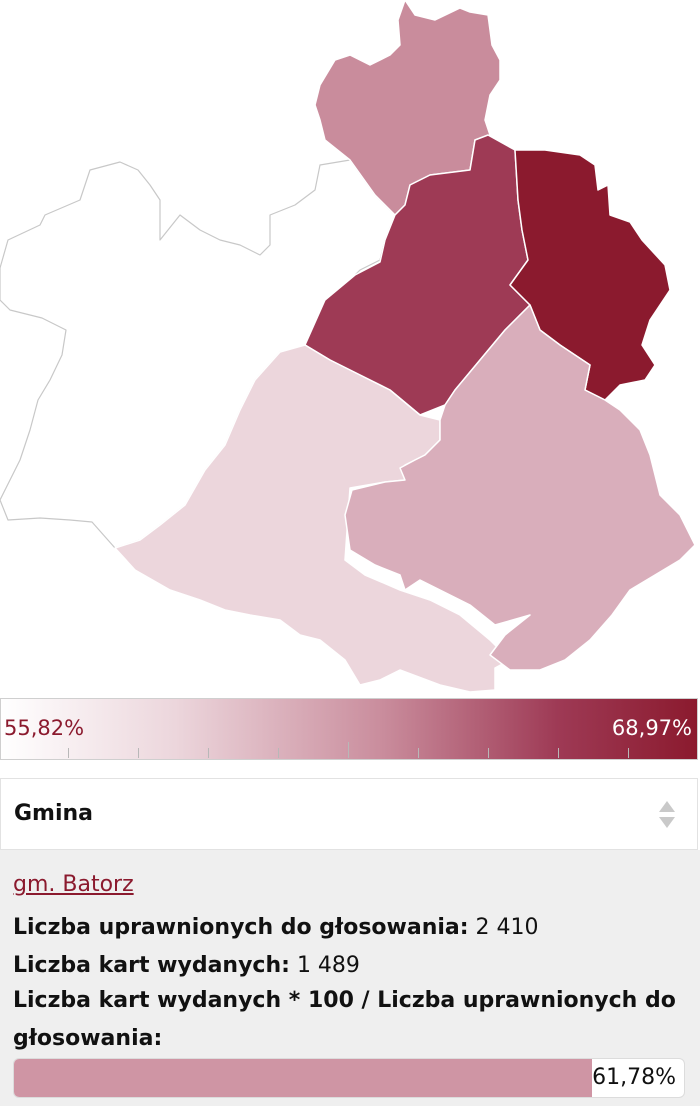 The image size is (700, 1106). I want to click on eligible-row: Liczba uprawnionych do głosowania: 2 410, so click(276, 928).